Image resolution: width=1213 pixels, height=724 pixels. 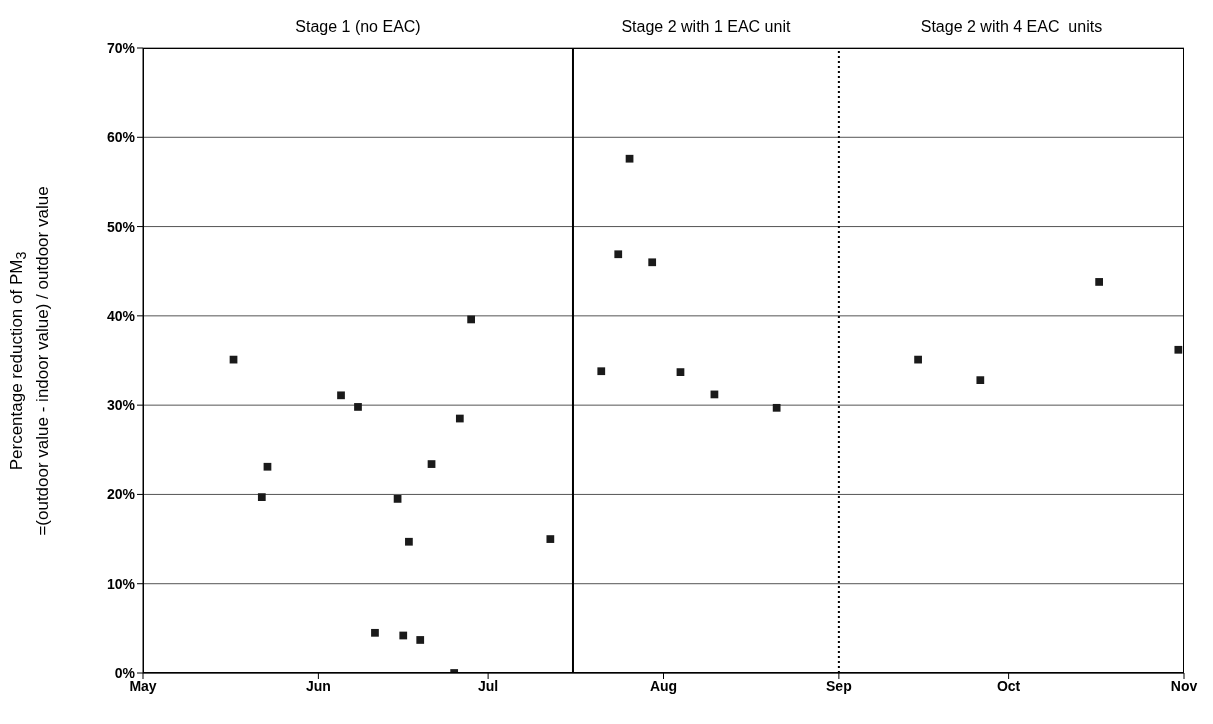 I want to click on text: Stage 1 (no EAC), so click(x=358, y=27).